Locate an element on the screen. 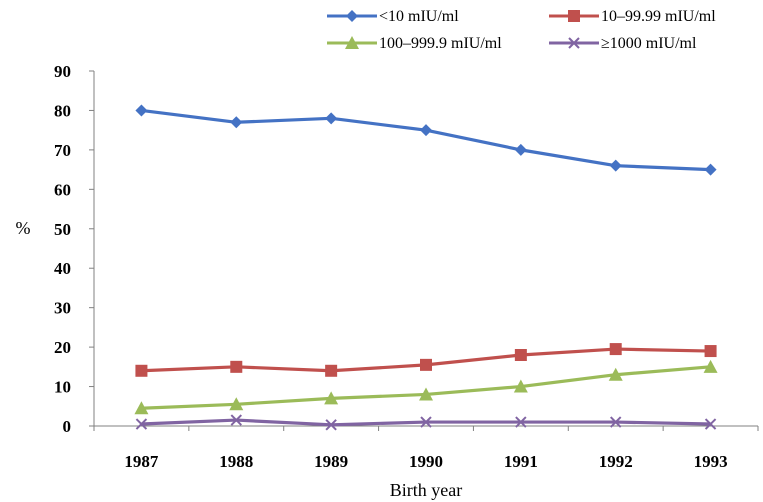 Image resolution: width=763 pixels, height=502 pixels. x-axis-label: Birth year is located at coordinates (426, 490).